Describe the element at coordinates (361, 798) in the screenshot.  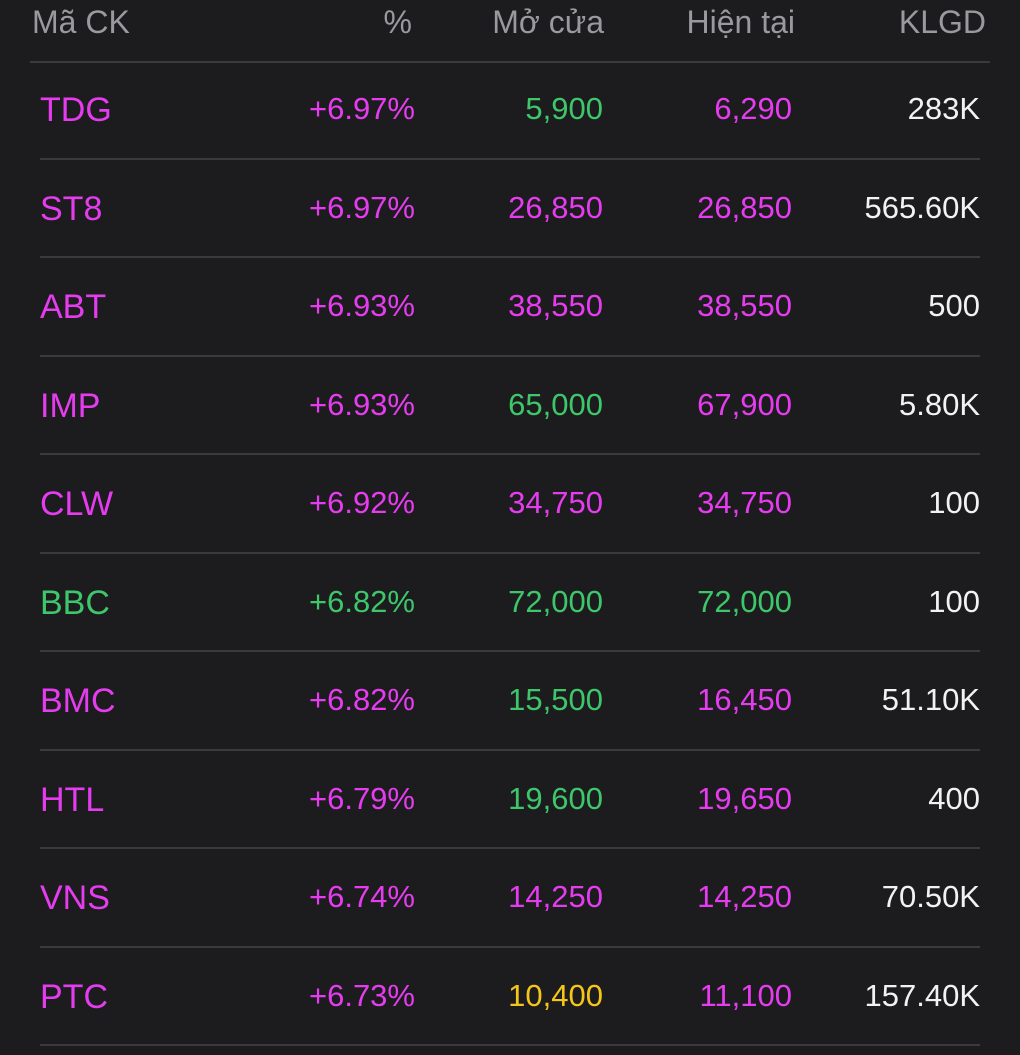
I see `percent-change: +6.79%` at that location.